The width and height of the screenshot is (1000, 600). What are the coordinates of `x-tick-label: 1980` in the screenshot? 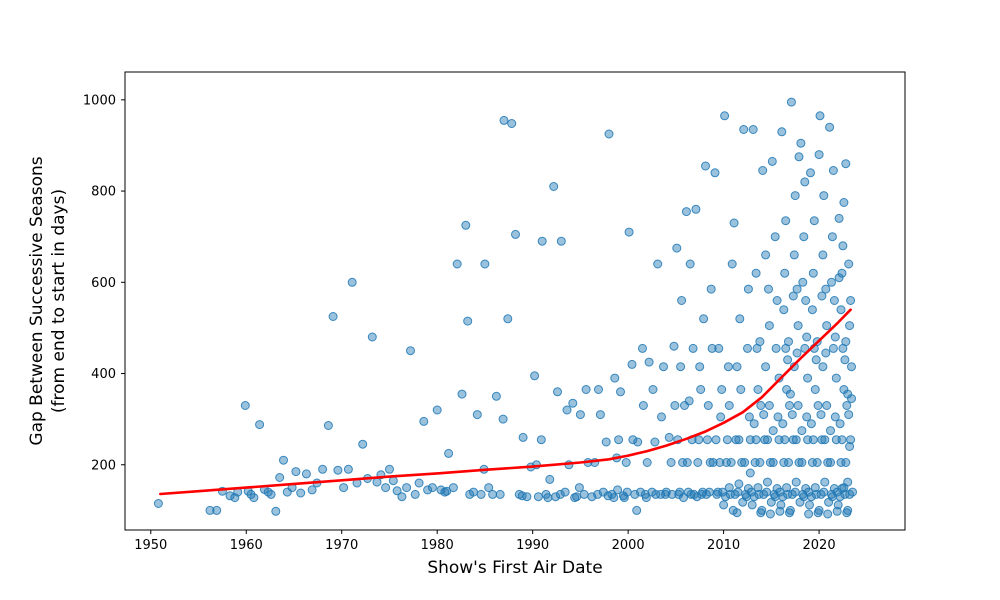 It's located at (437, 545).